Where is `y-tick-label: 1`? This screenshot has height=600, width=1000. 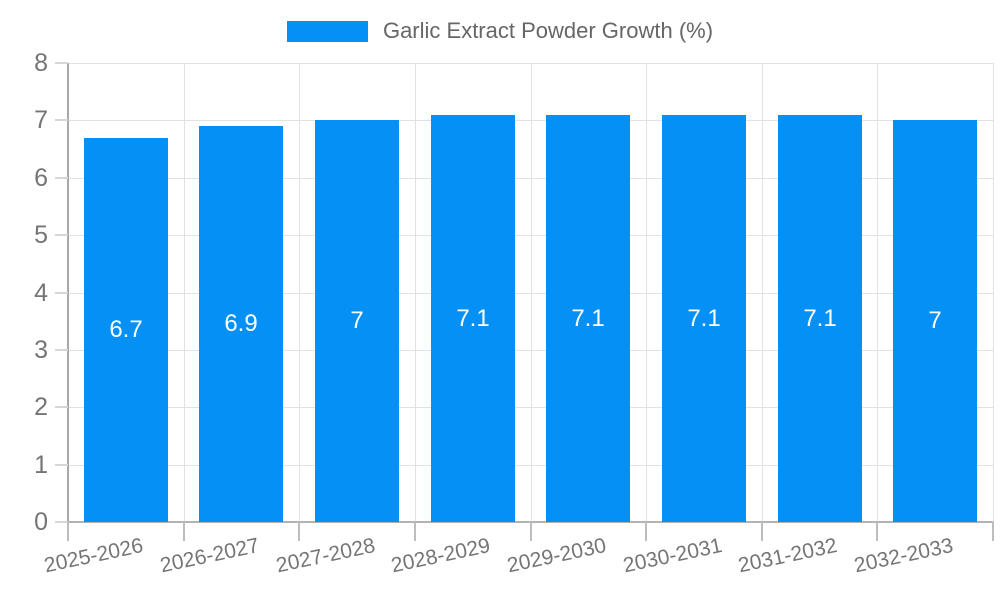
y-tick-label: 1 is located at coordinates (41, 465).